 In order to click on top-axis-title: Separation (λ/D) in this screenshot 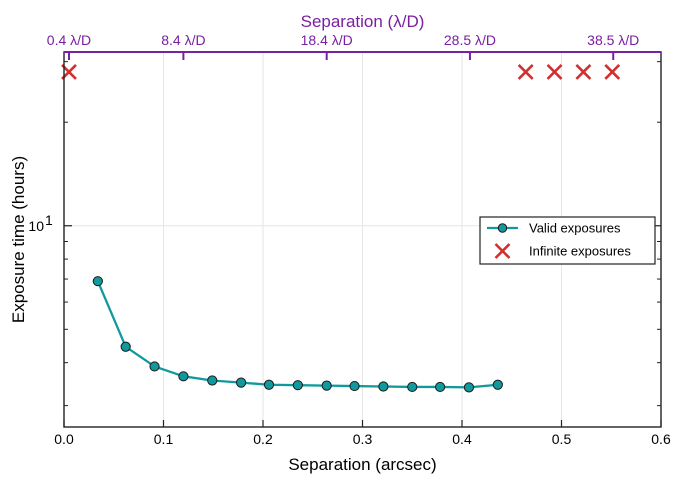, I will do `click(363, 21)`.